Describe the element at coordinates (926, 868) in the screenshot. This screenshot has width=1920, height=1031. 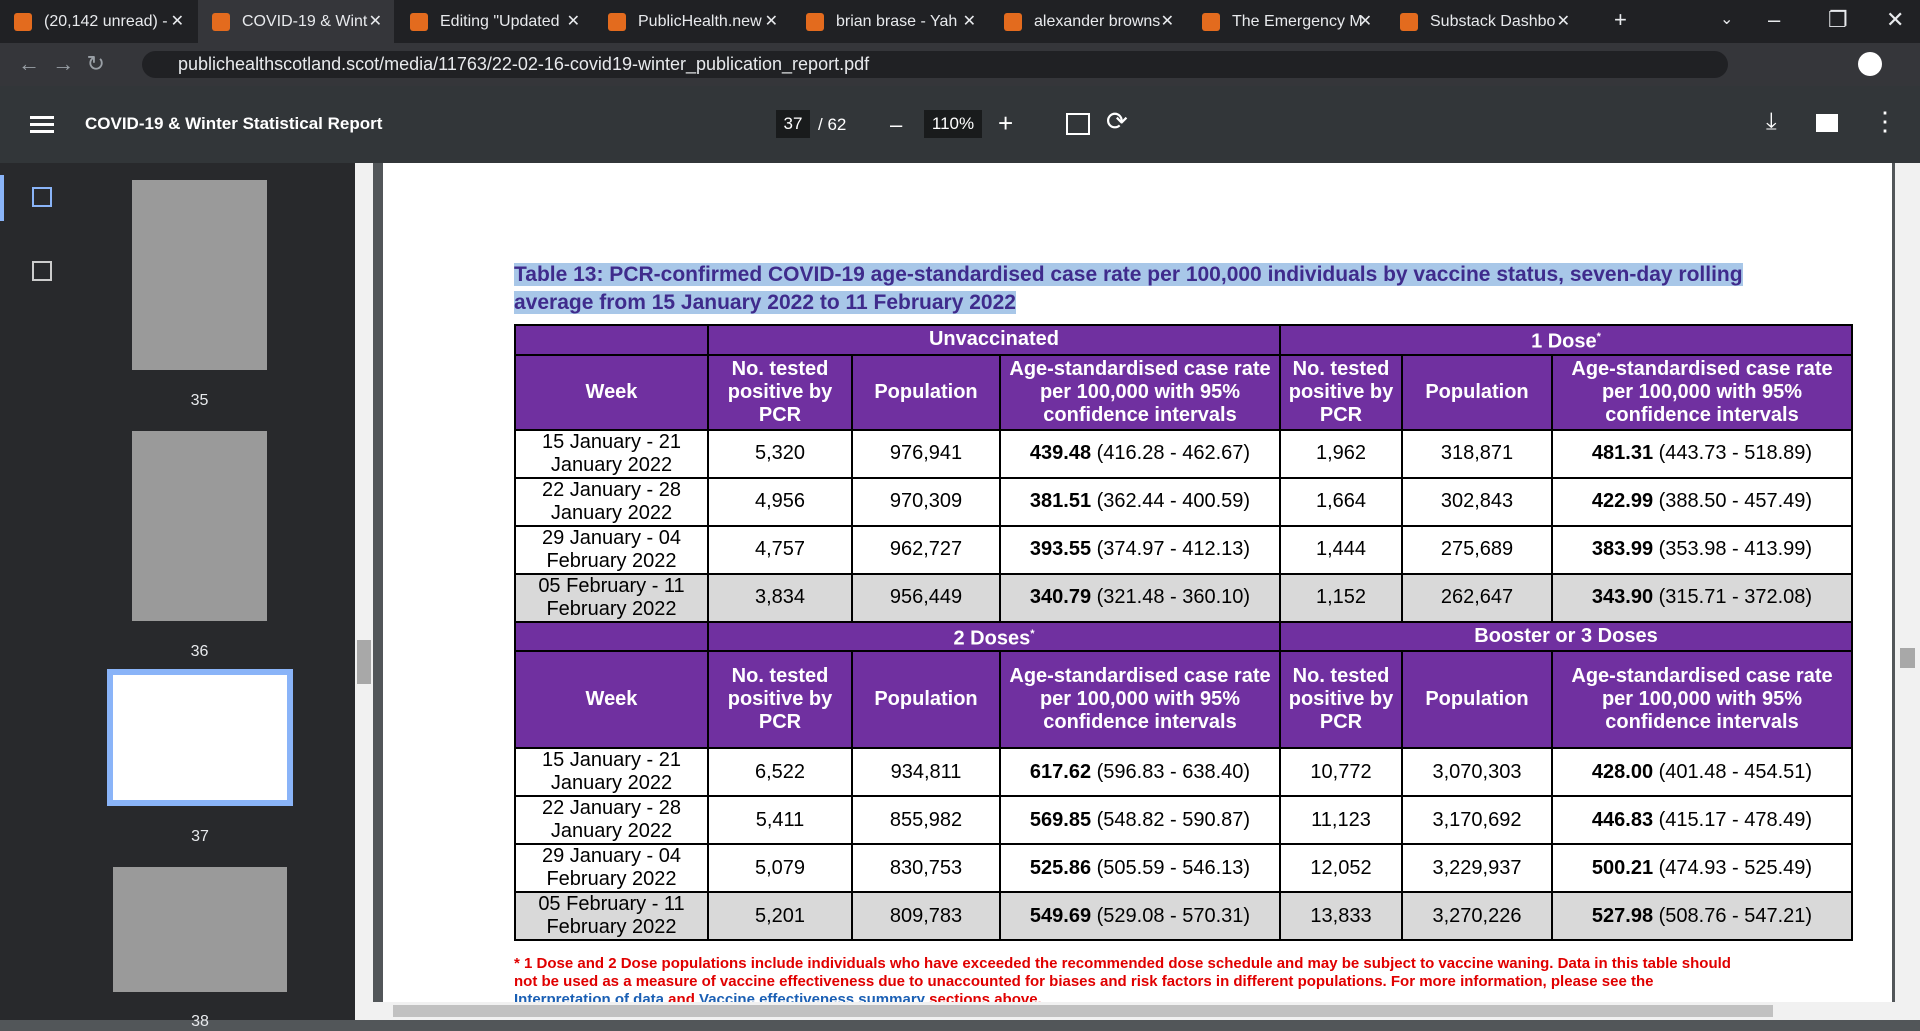
I see `cell: 830,753` at that location.